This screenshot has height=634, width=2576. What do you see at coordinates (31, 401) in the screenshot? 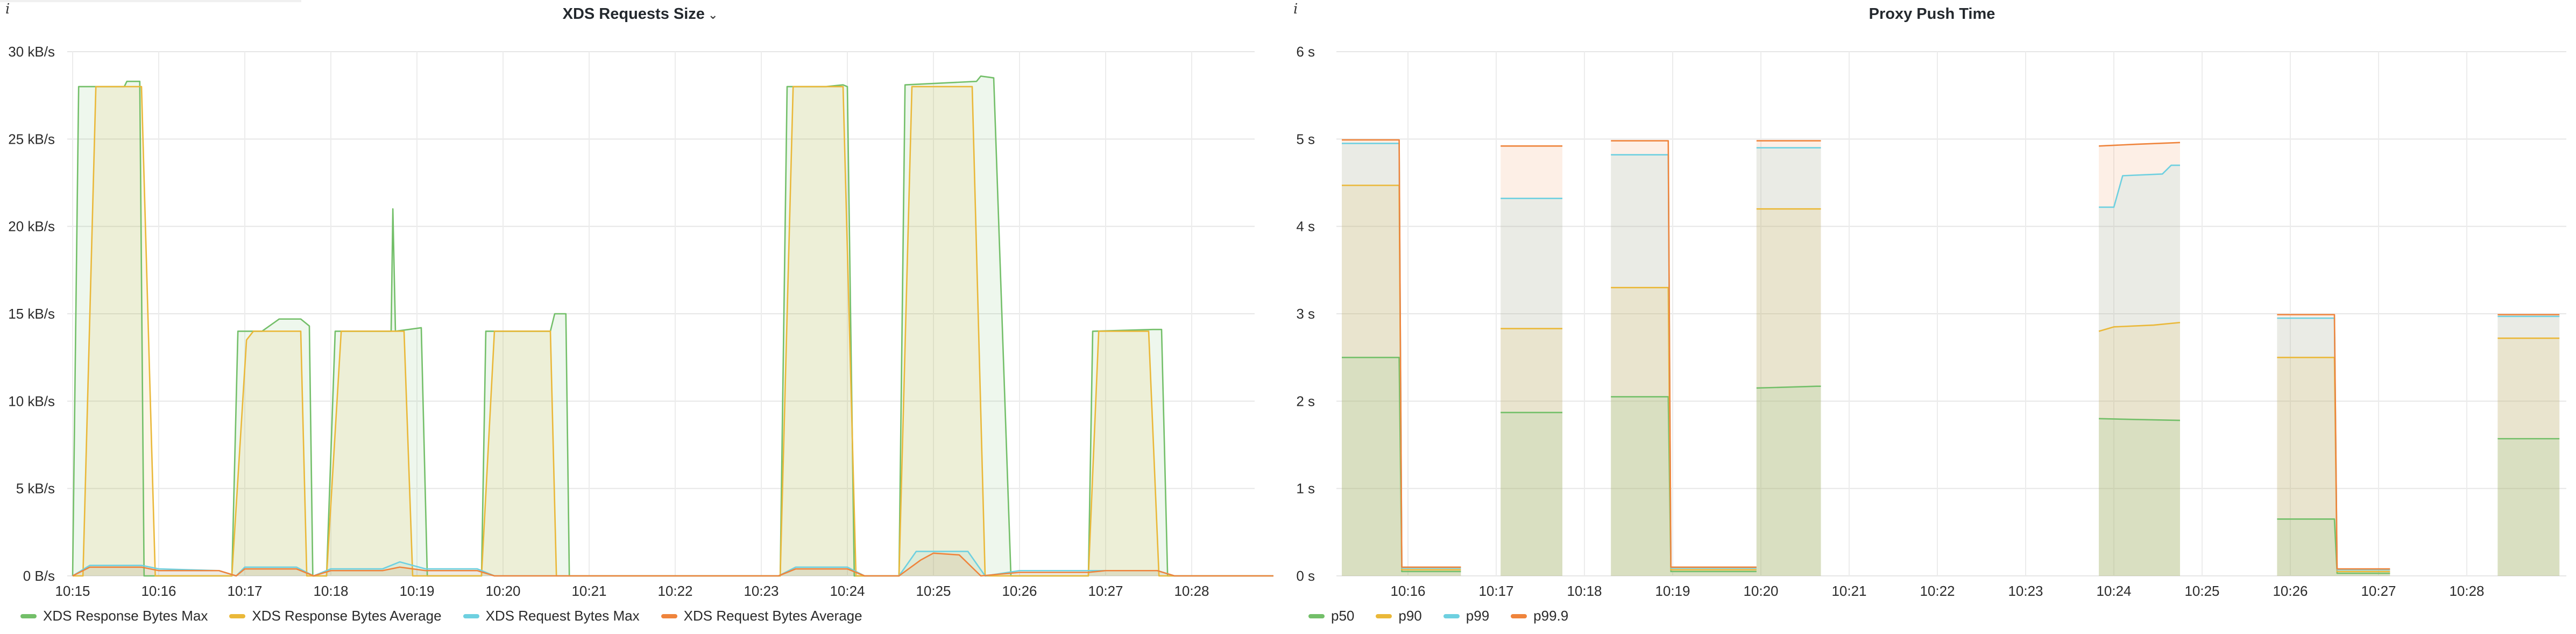
I see `y-tick-label: 10 kB/s` at bounding box center [31, 401].